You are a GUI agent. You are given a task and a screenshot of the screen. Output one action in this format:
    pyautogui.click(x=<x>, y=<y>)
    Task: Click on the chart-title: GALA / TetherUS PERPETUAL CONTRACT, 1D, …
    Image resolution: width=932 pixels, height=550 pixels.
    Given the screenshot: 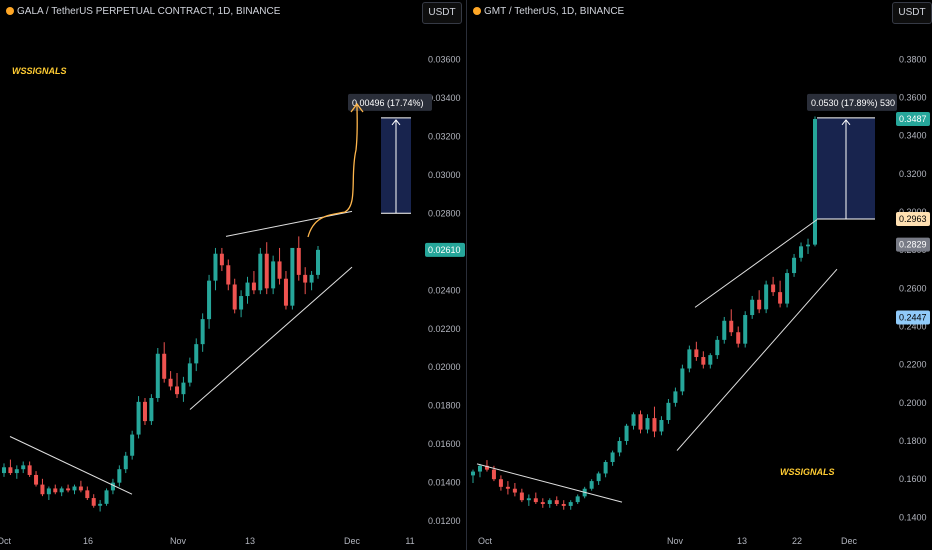 What is the action you would take?
    pyautogui.click(x=143, y=11)
    